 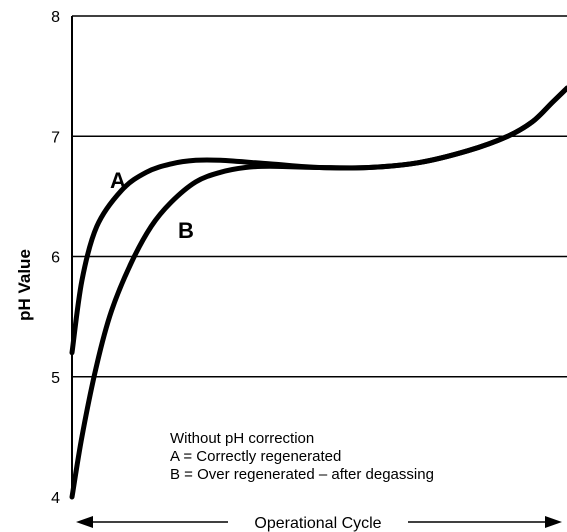 What do you see at coordinates (242, 438) in the screenshot?
I see `annotation-line-1: Without pH correction` at bounding box center [242, 438].